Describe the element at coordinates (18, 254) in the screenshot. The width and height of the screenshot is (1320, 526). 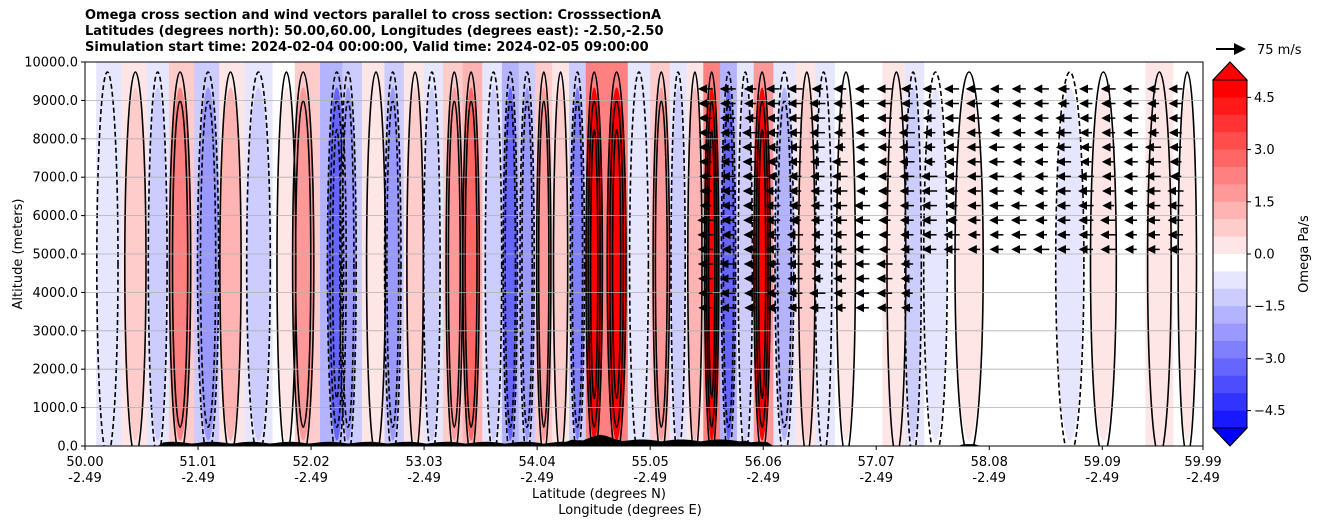
I see `y-axis-label: Altitude (meters)` at that location.